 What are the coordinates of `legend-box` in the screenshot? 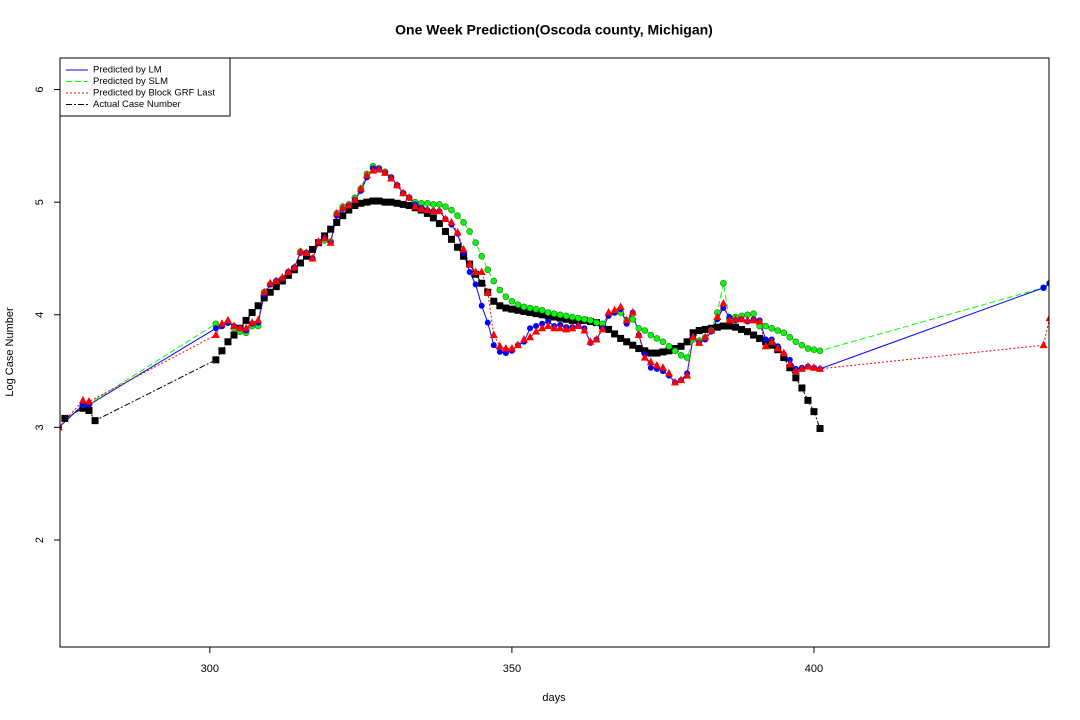 It's located at (145, 87).